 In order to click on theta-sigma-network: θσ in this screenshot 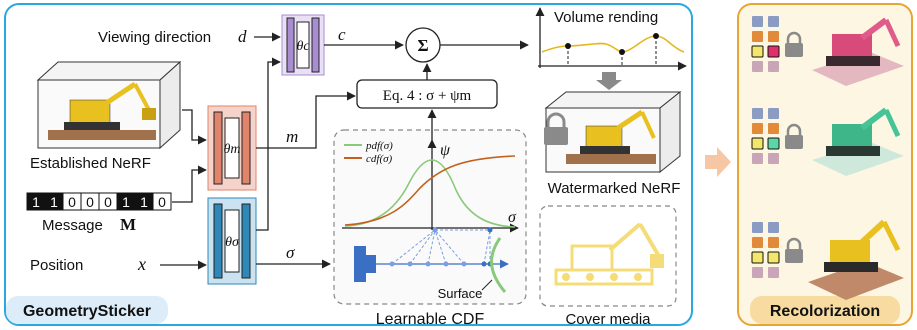, I will do `click(232, 241)`.